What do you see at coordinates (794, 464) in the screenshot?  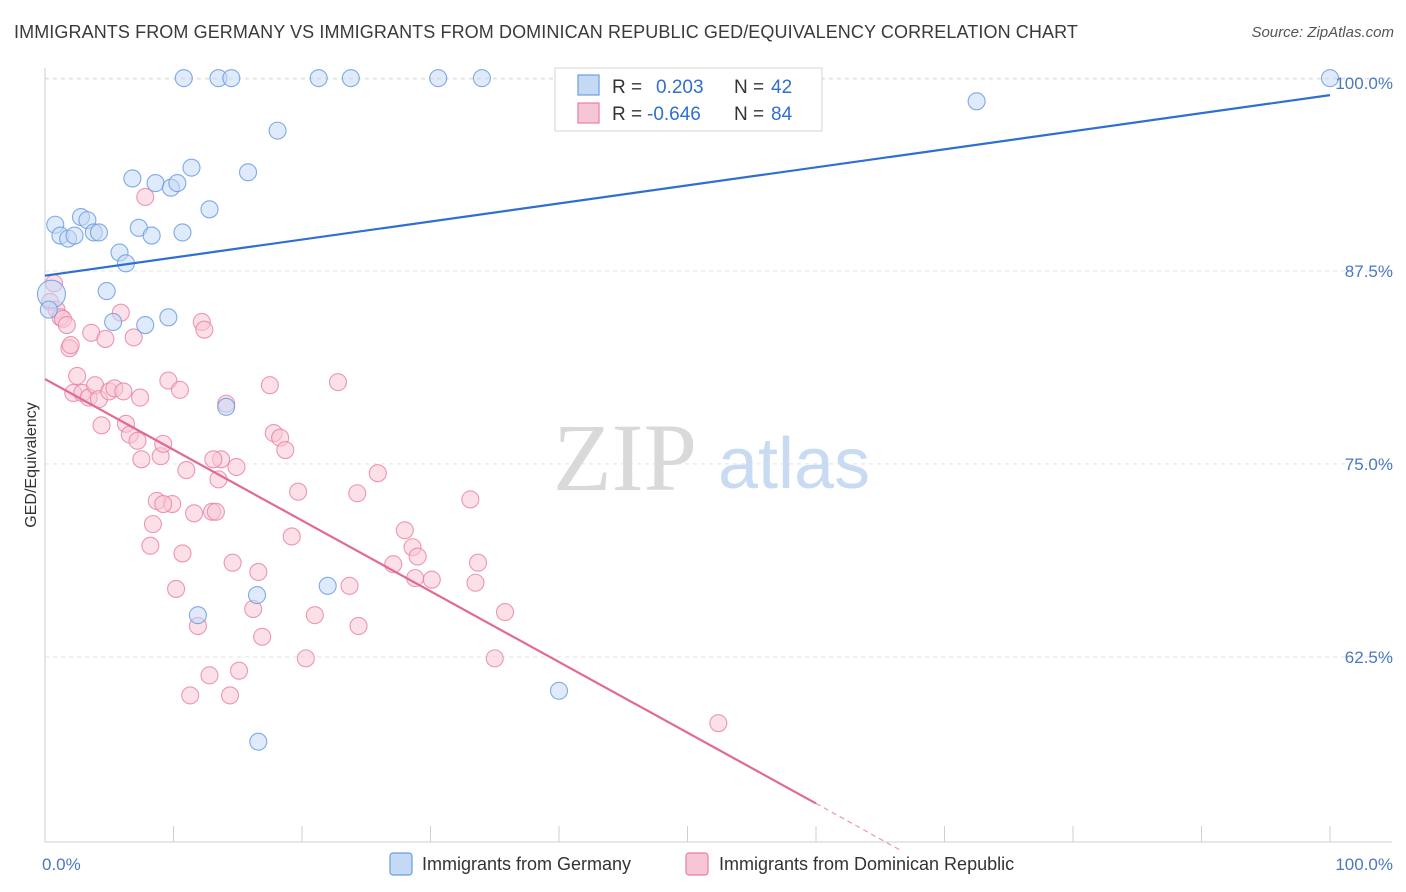 I see `watermark-atlas: atlas` at bounding box center [794, 464].